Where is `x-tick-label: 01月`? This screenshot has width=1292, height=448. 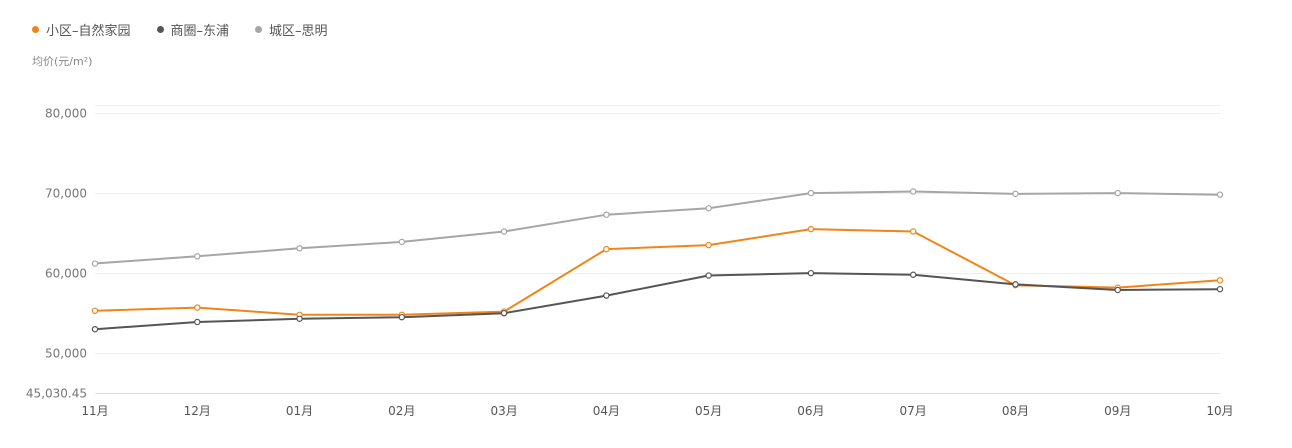
x-tick-label: 01月 is located at coordinates (299, 411).